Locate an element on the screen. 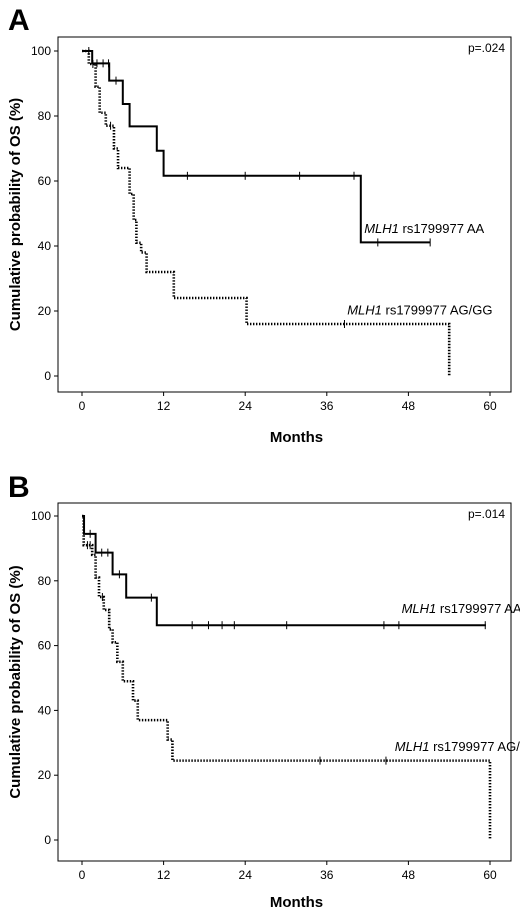 This screenshot has height=917, width=520. p-value: p=.024 is located at coordinates (486, 48).